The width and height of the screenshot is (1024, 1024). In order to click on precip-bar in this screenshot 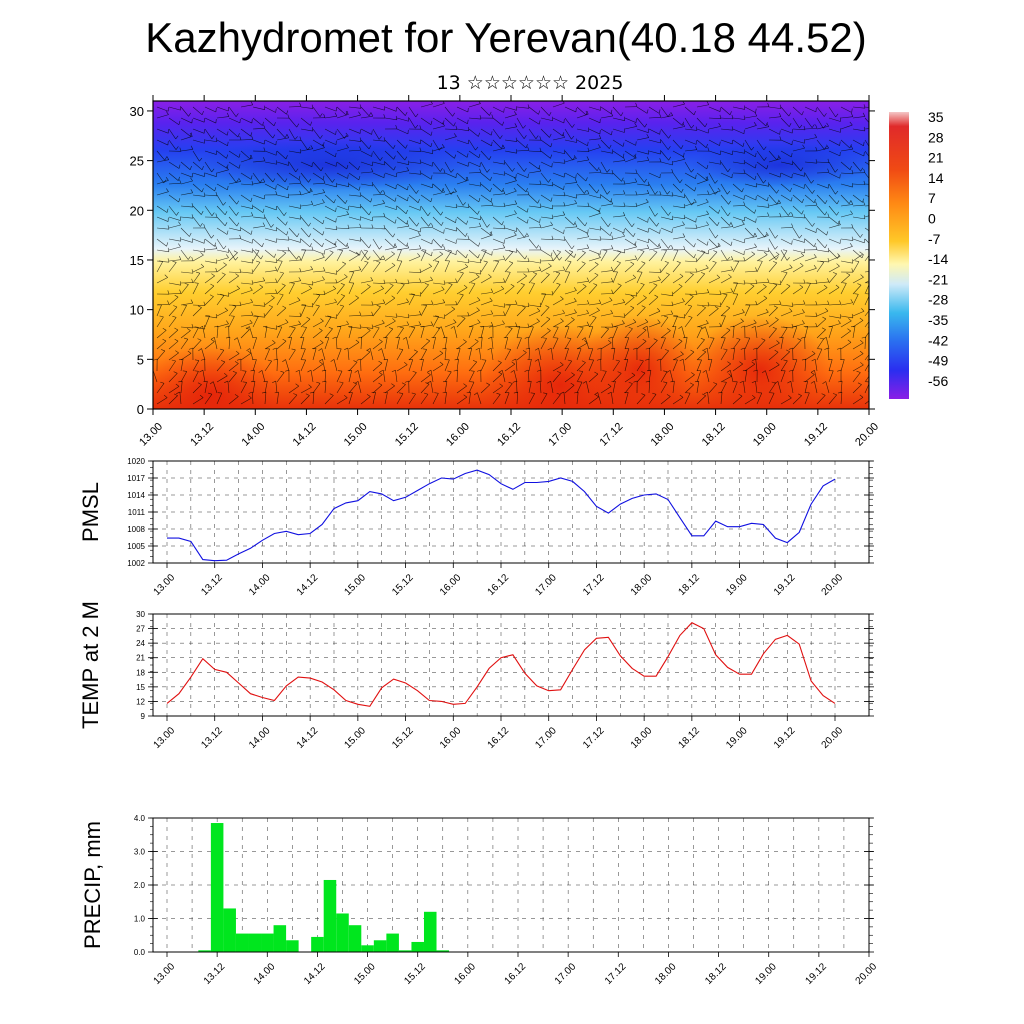, I will do `click(204, 951)`.